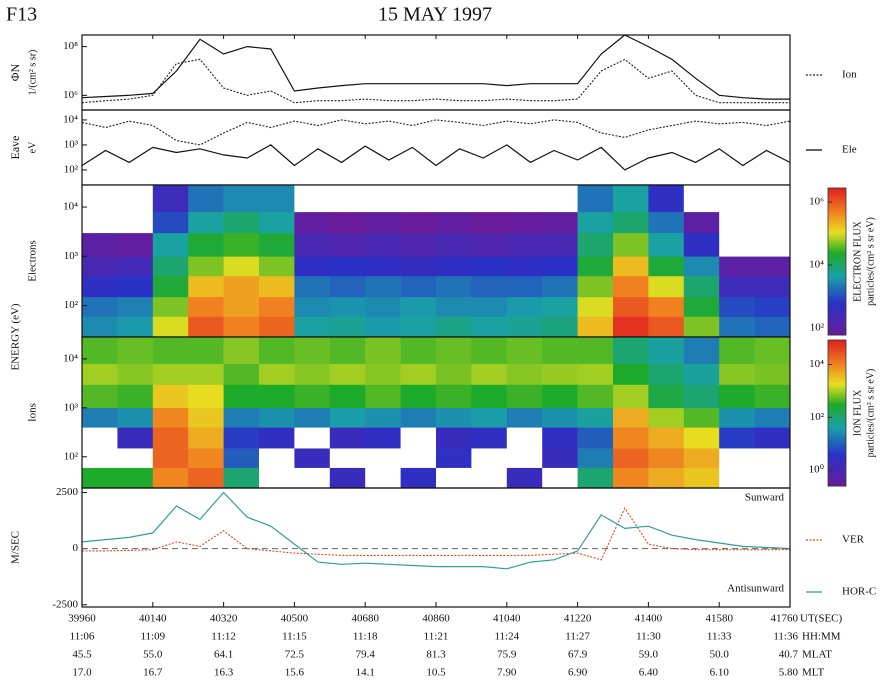  What do you see at coordinates (436, 637) in the screenshot?
I see `x-row-value: 11:21` at bounding box center [436, 637].